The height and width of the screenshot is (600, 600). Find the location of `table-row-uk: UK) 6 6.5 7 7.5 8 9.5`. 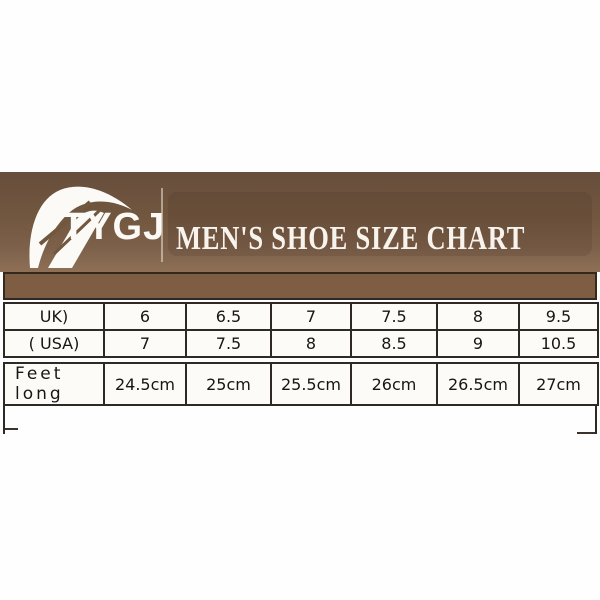

table-row-uk: UK) 6 6.5 7 7.5 8 9.5 is located at coordinates (301, 316).